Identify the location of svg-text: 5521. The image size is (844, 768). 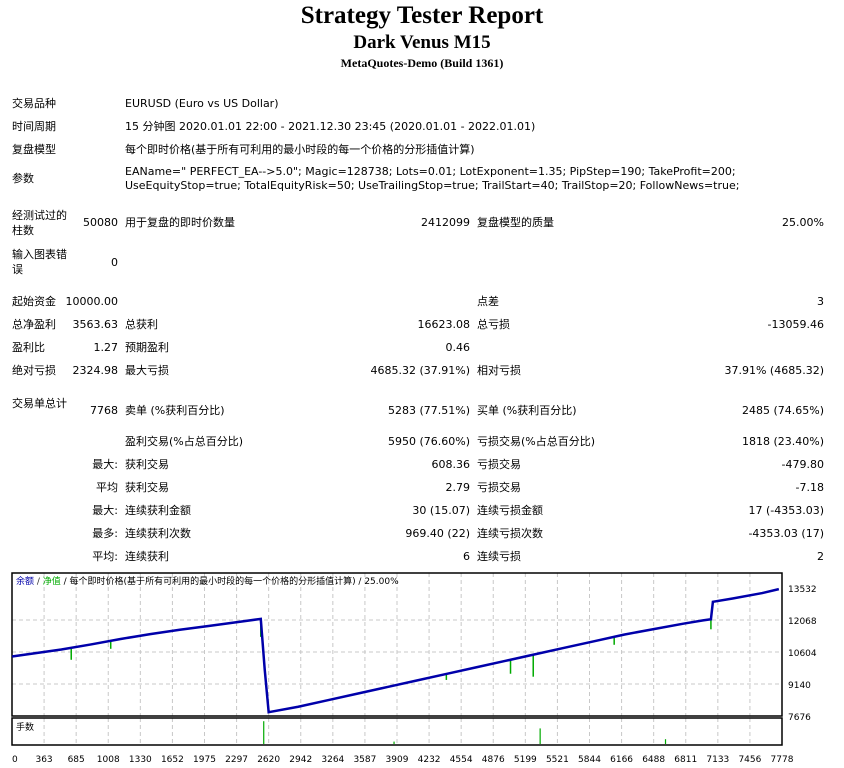
(557, 760).